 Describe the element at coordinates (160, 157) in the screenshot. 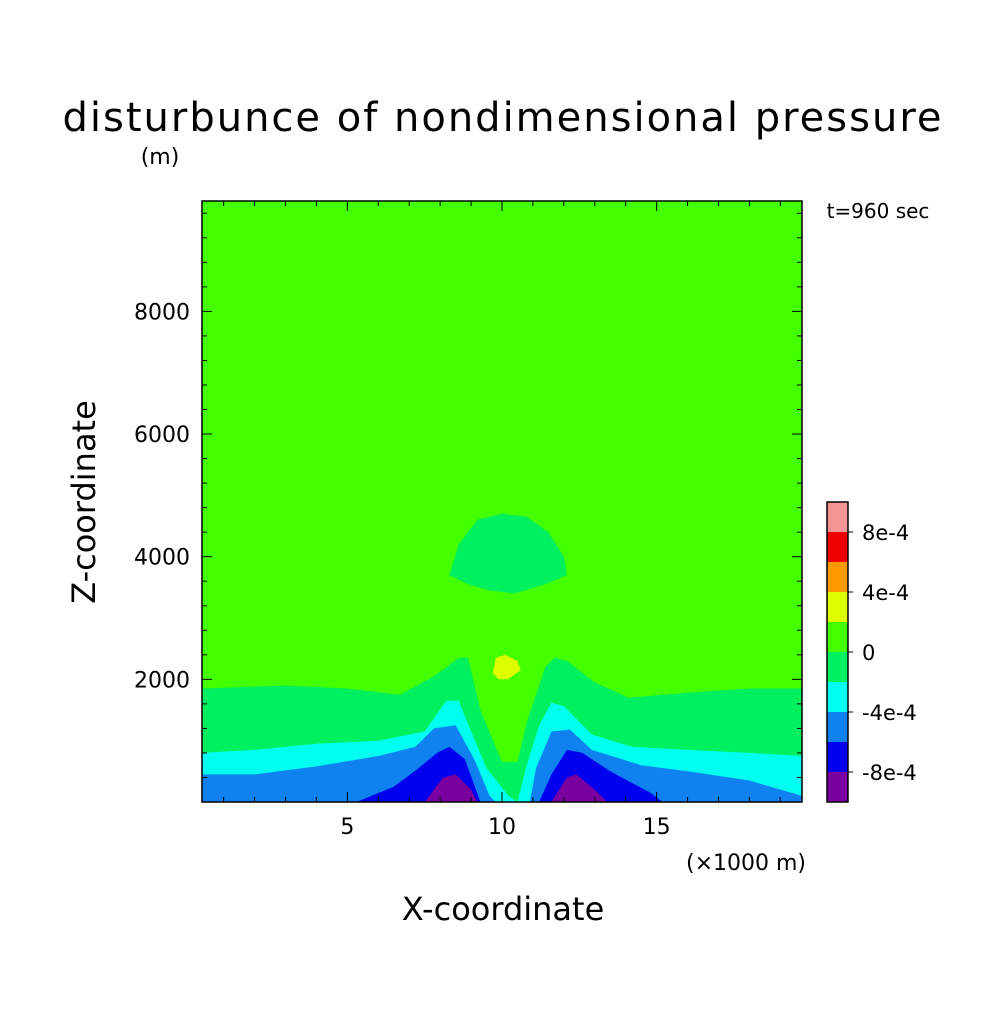

I see `title-unit: (m)` at that location.